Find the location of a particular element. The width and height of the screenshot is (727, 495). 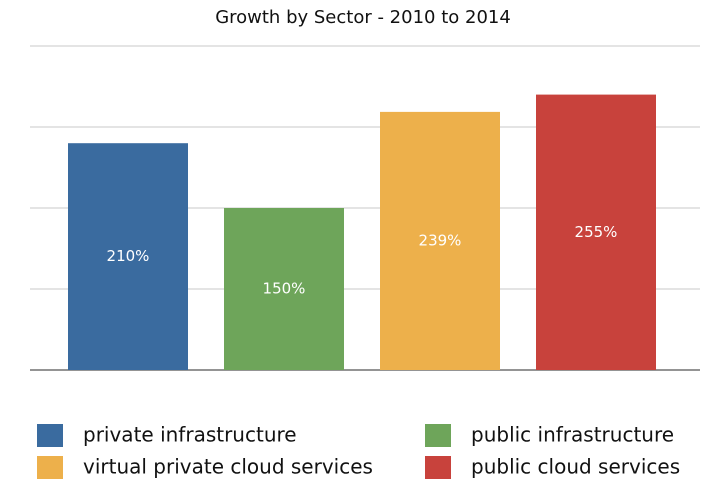

data-label: 150% is located at coordinates (284, 289).